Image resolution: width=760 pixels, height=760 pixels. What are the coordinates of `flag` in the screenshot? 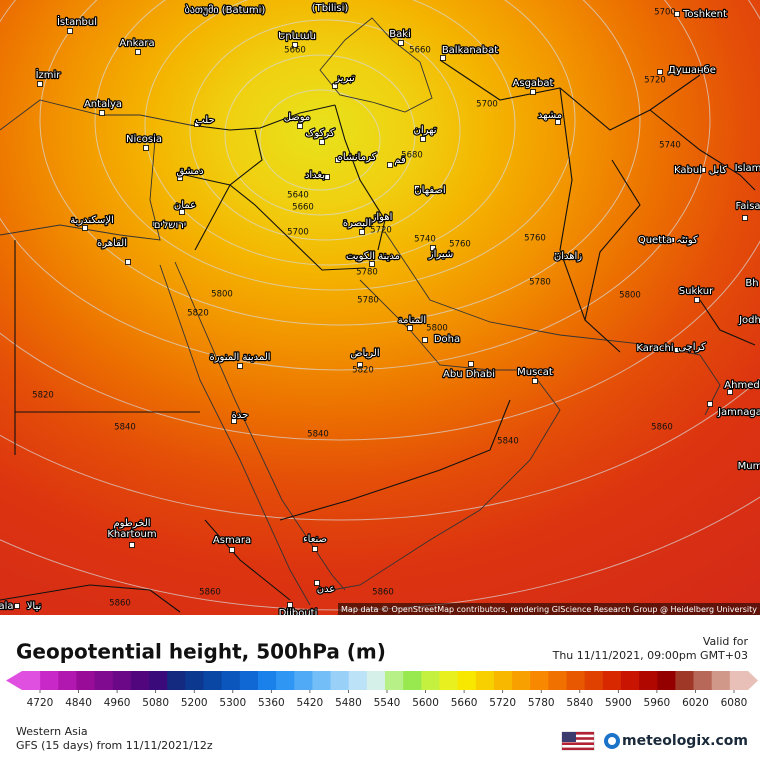 It's located at (578, 741).